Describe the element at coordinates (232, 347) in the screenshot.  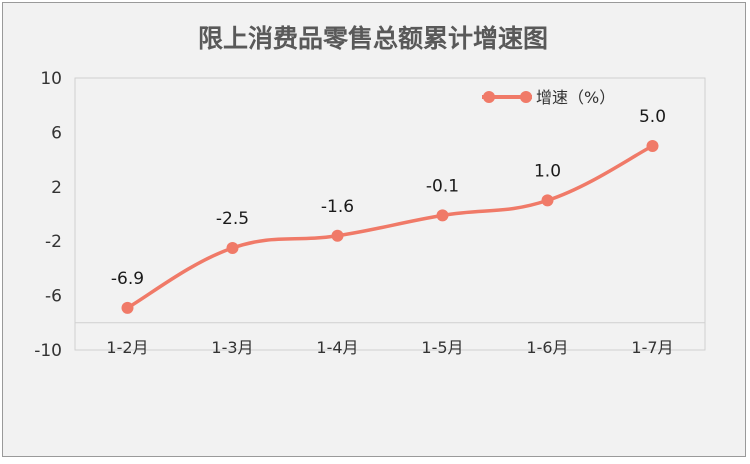
I see `x-tick-label: 1-3月` at that location.